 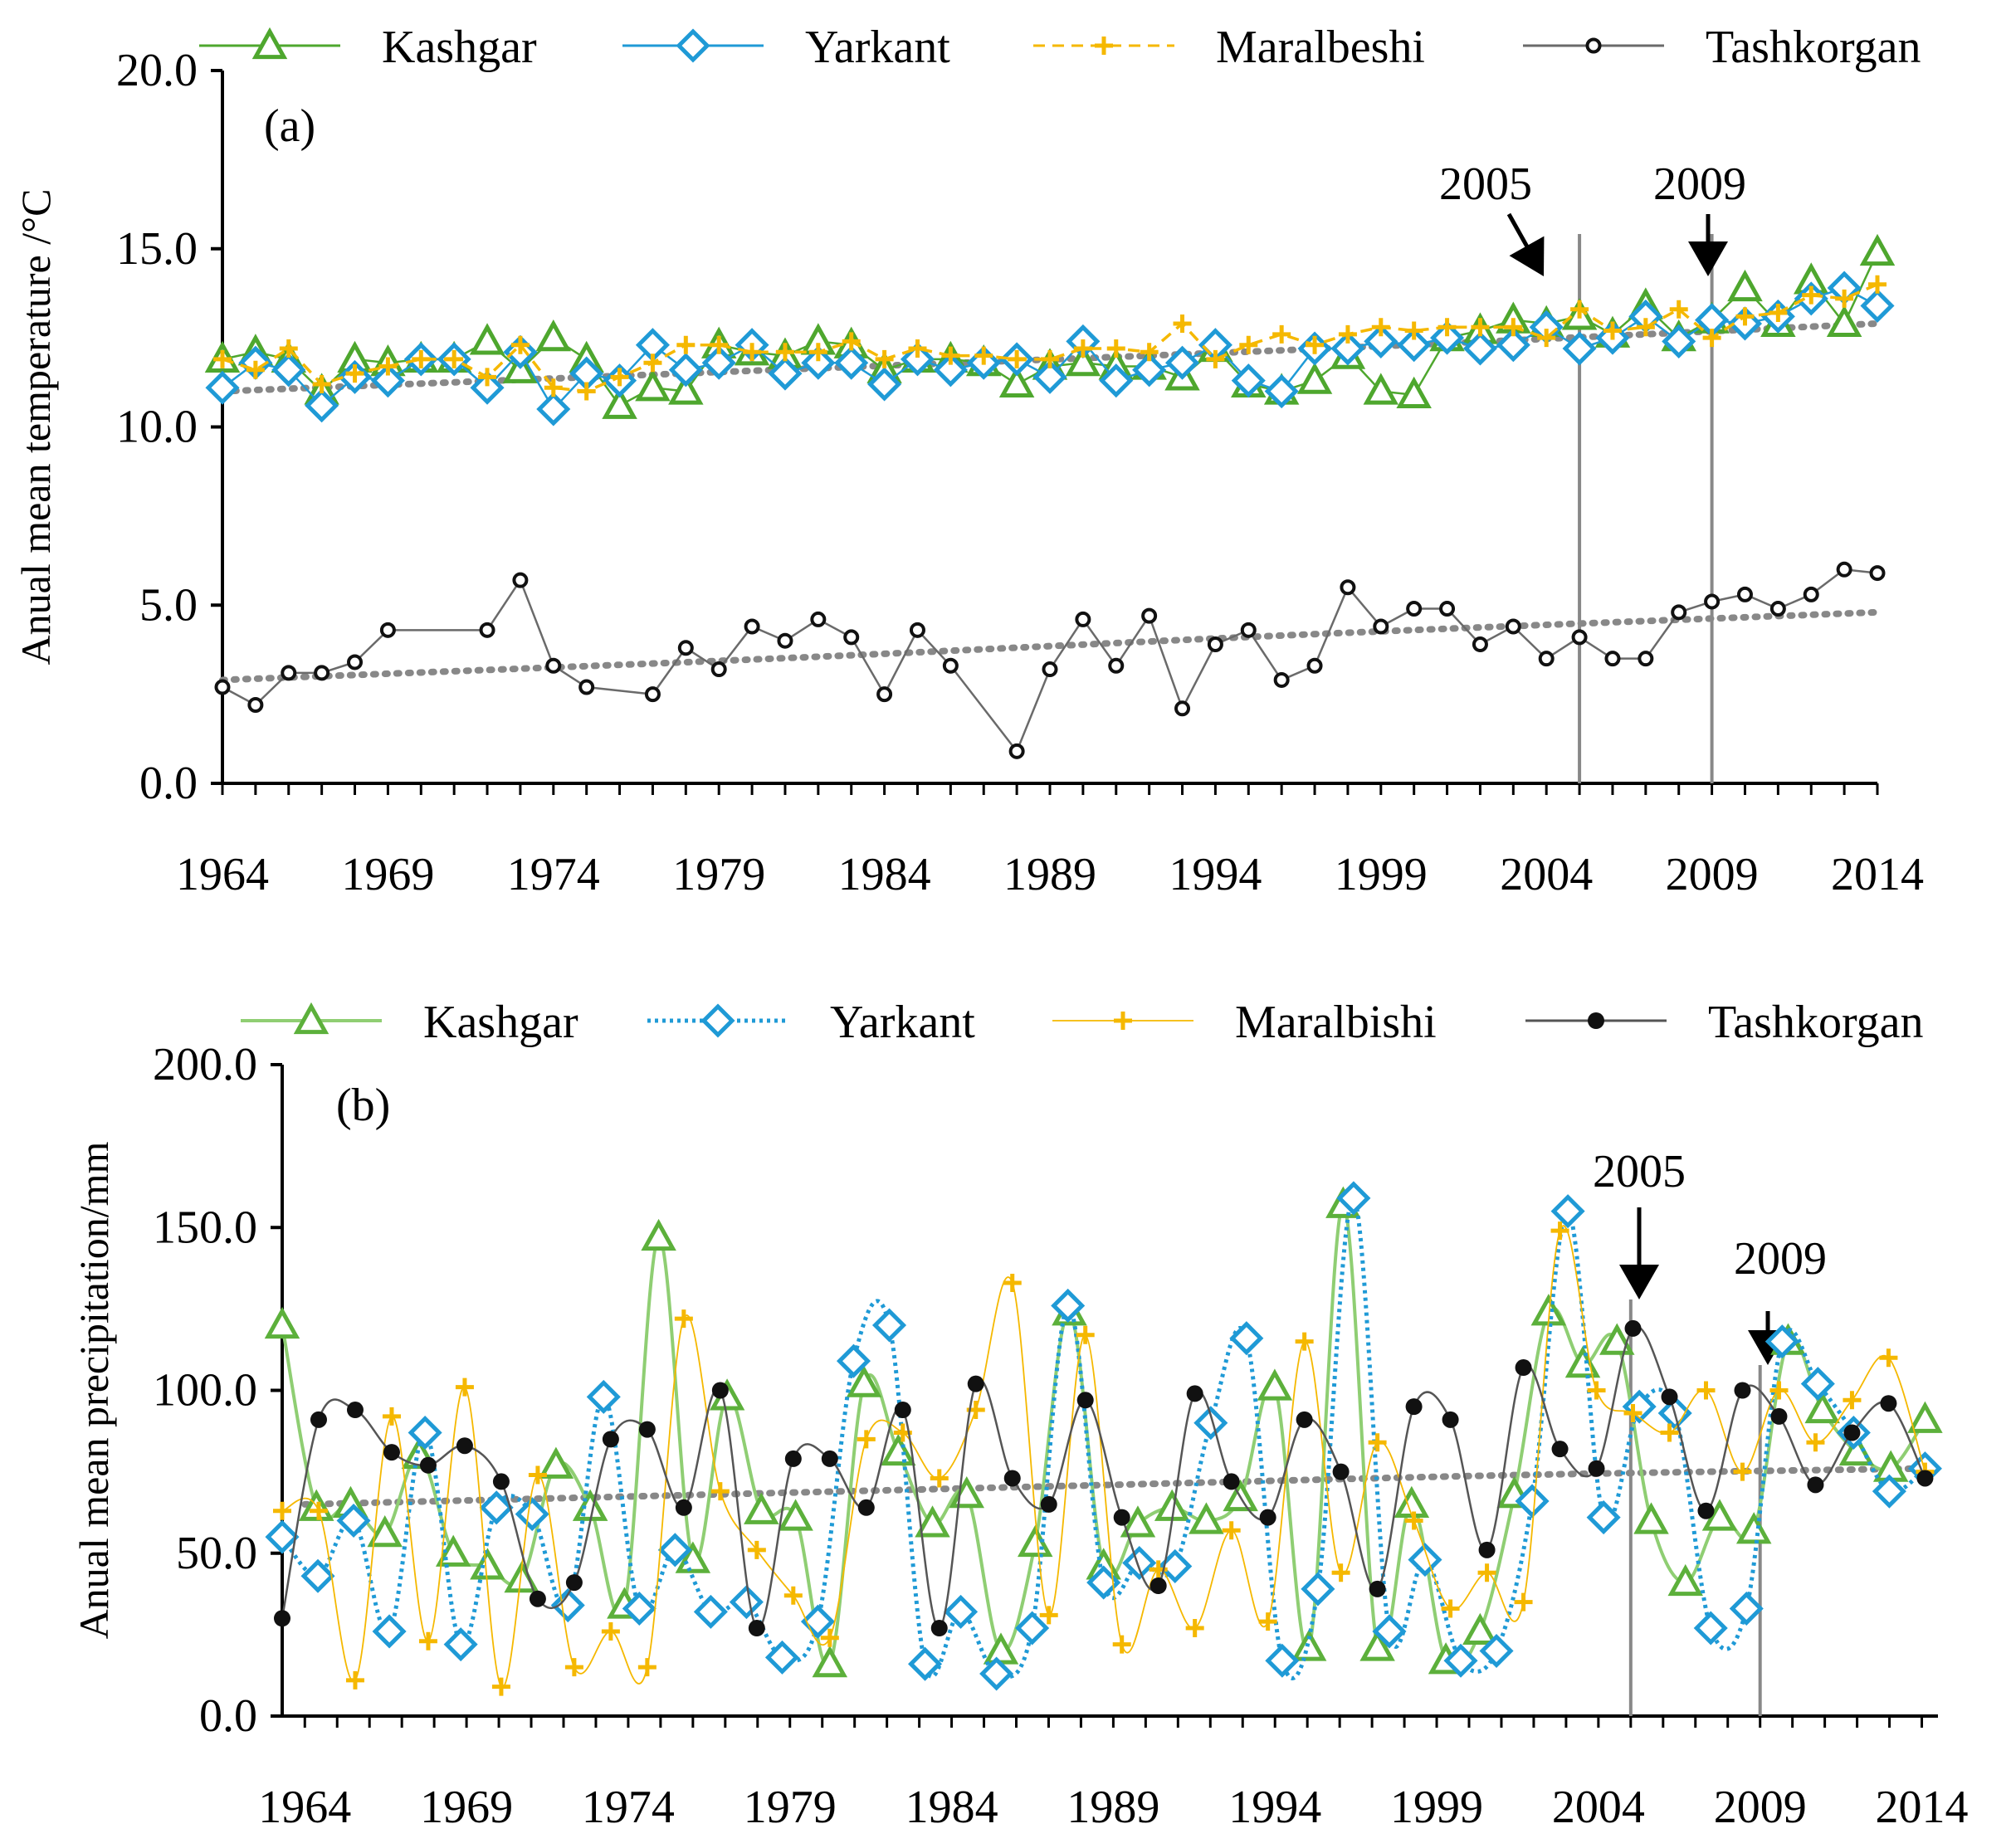 I want to click on legend-label: Maralbeshi, so click(x=1320, y=47).